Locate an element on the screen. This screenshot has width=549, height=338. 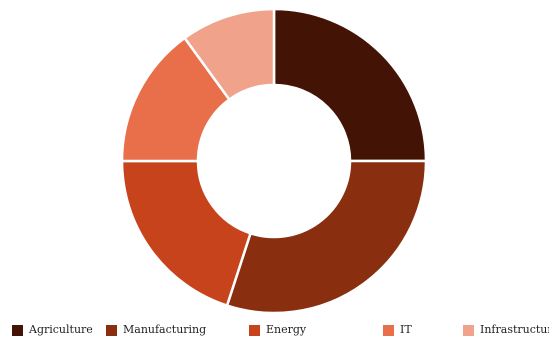
legend-item-manufacturing: Manufacturing is located at coordinates (156, 330).